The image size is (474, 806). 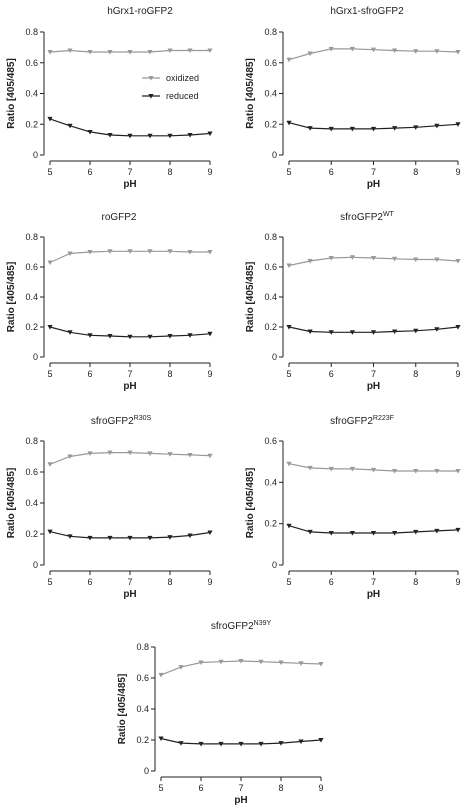 I want to click on chart-title: hGrx1-roGFP2, so click(x=140, y=11).